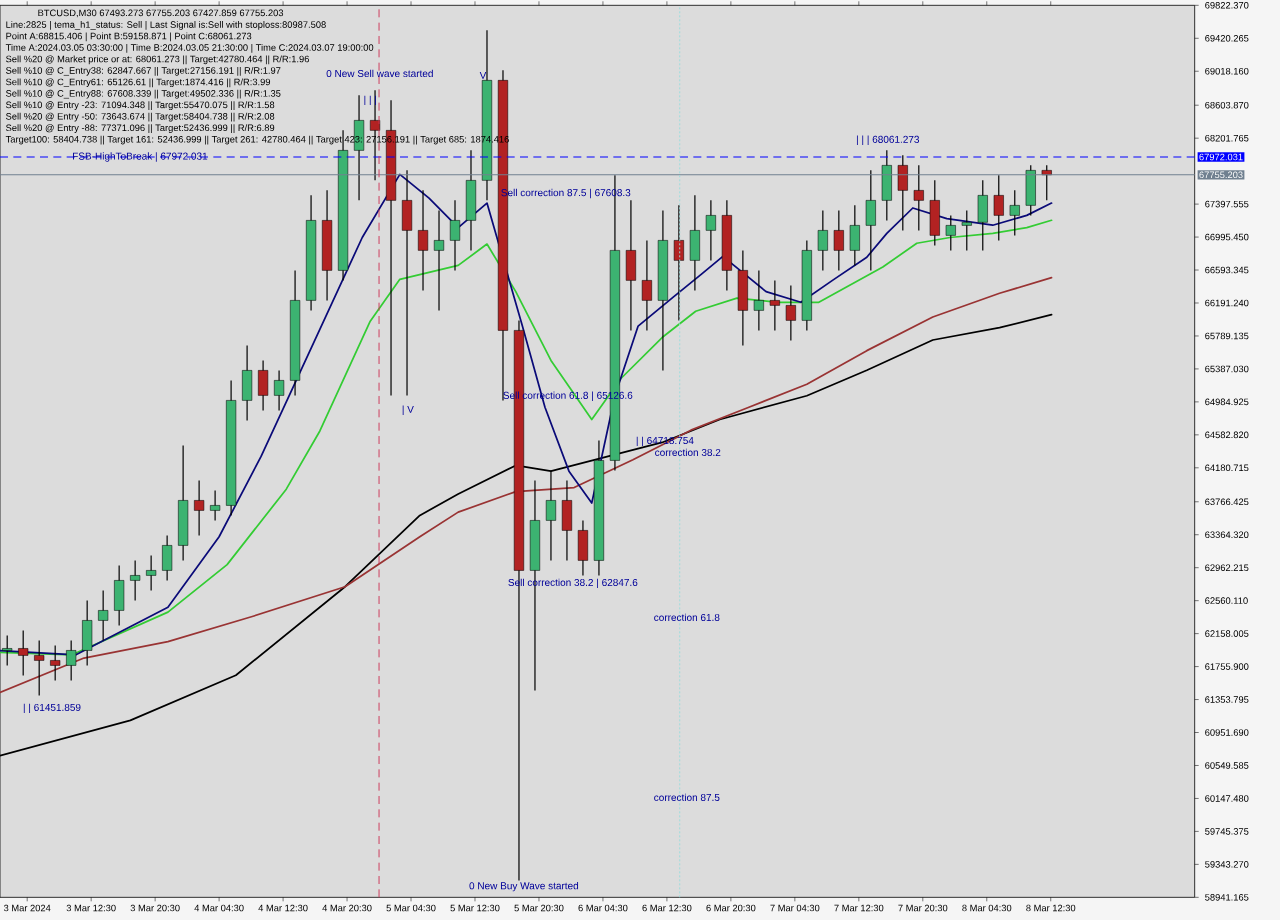 The width and height of the screenshot is (1280, 920). What do you see at coordinates (1227, 732) in the screenshot?
I see `y-tick-label: 60951.690` at bounding box center [1227, 732].